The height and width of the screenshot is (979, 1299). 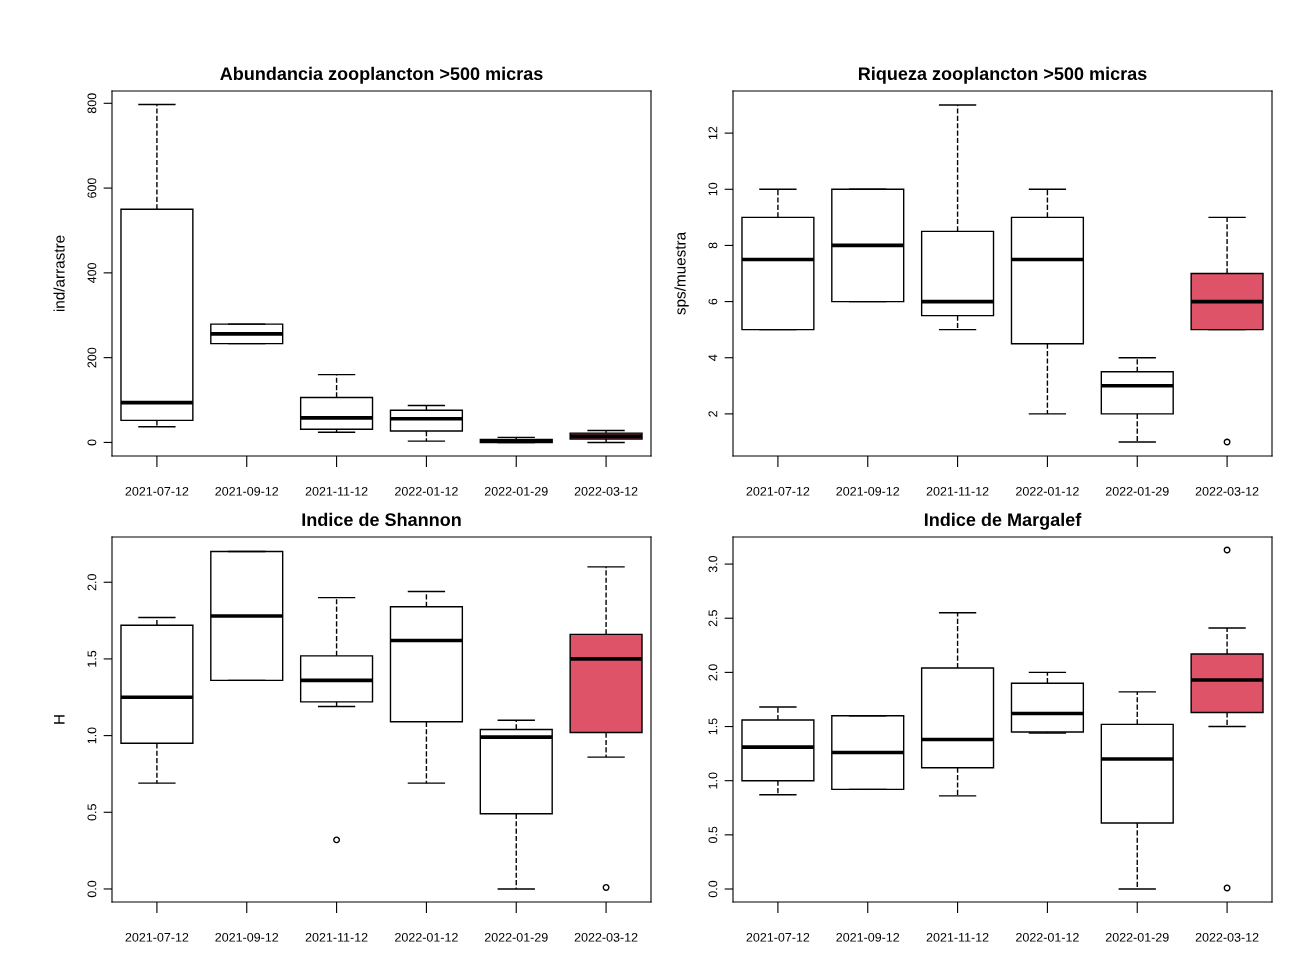 What do you see at coordinates (681, 273) in the screenshot?
I see `y-axis-title: sps/muestra` at bounding box center [681, 273].